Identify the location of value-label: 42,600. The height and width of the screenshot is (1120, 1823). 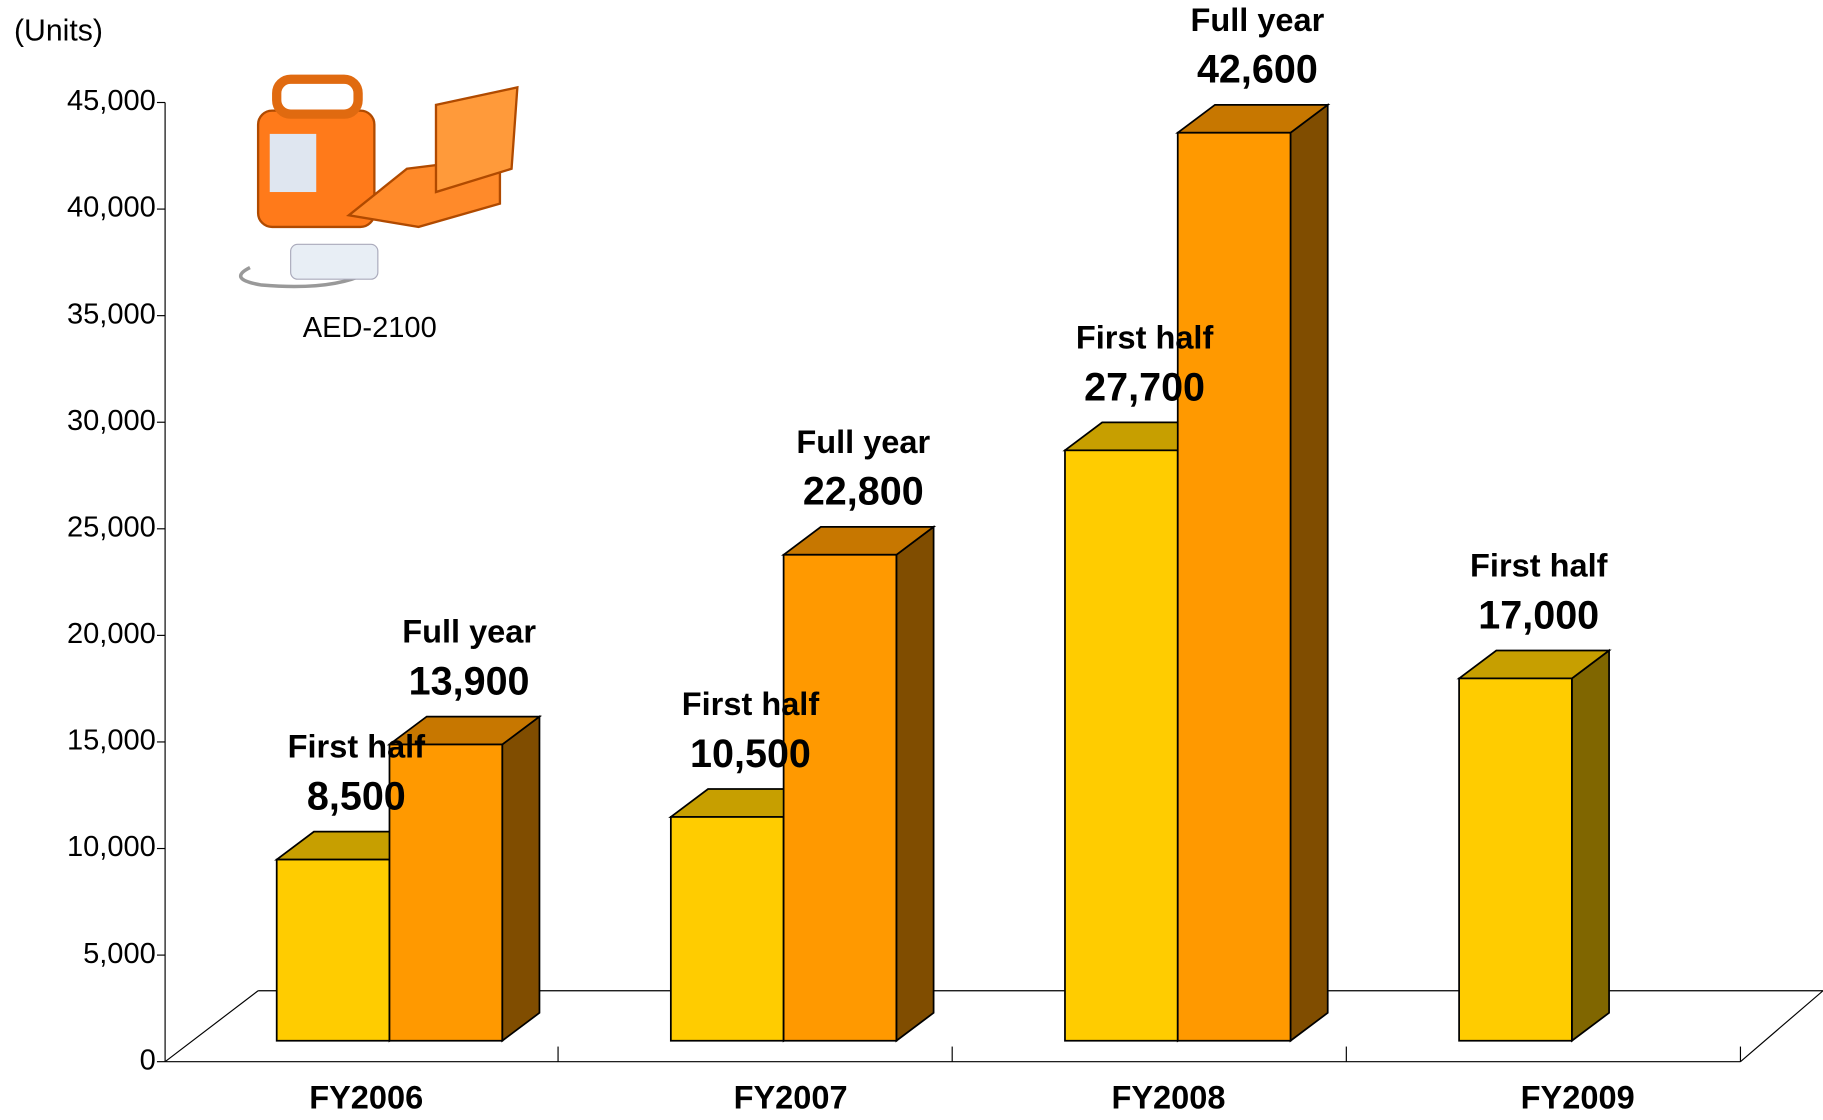
(1257, 70).